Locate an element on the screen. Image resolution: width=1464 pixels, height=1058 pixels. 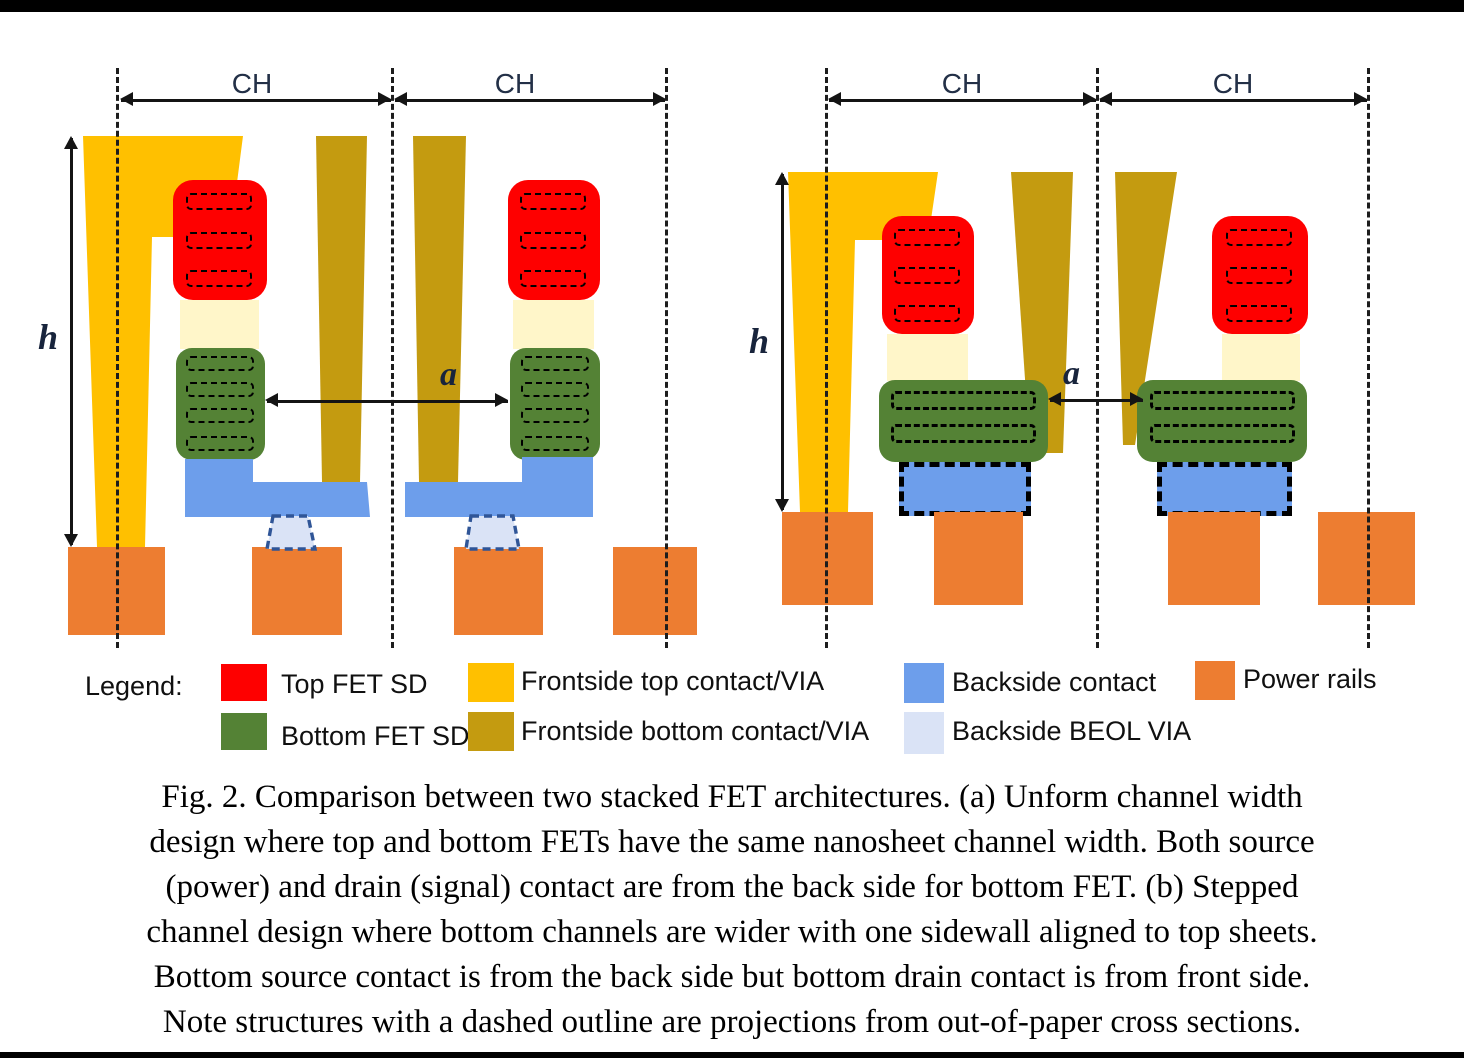
legend-swatch-bottom-fet-sd is located at coordinates (244, 731).